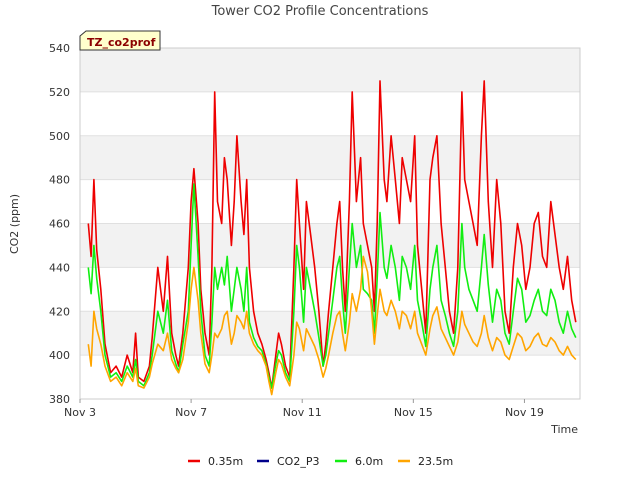 Image resolution: width=640 pixels, height=480 pixels. I want to click on x-axis-ticks: Nov 3 Nov 7 Nov 11 Nov 15 Nov 19, so click(304, 409).